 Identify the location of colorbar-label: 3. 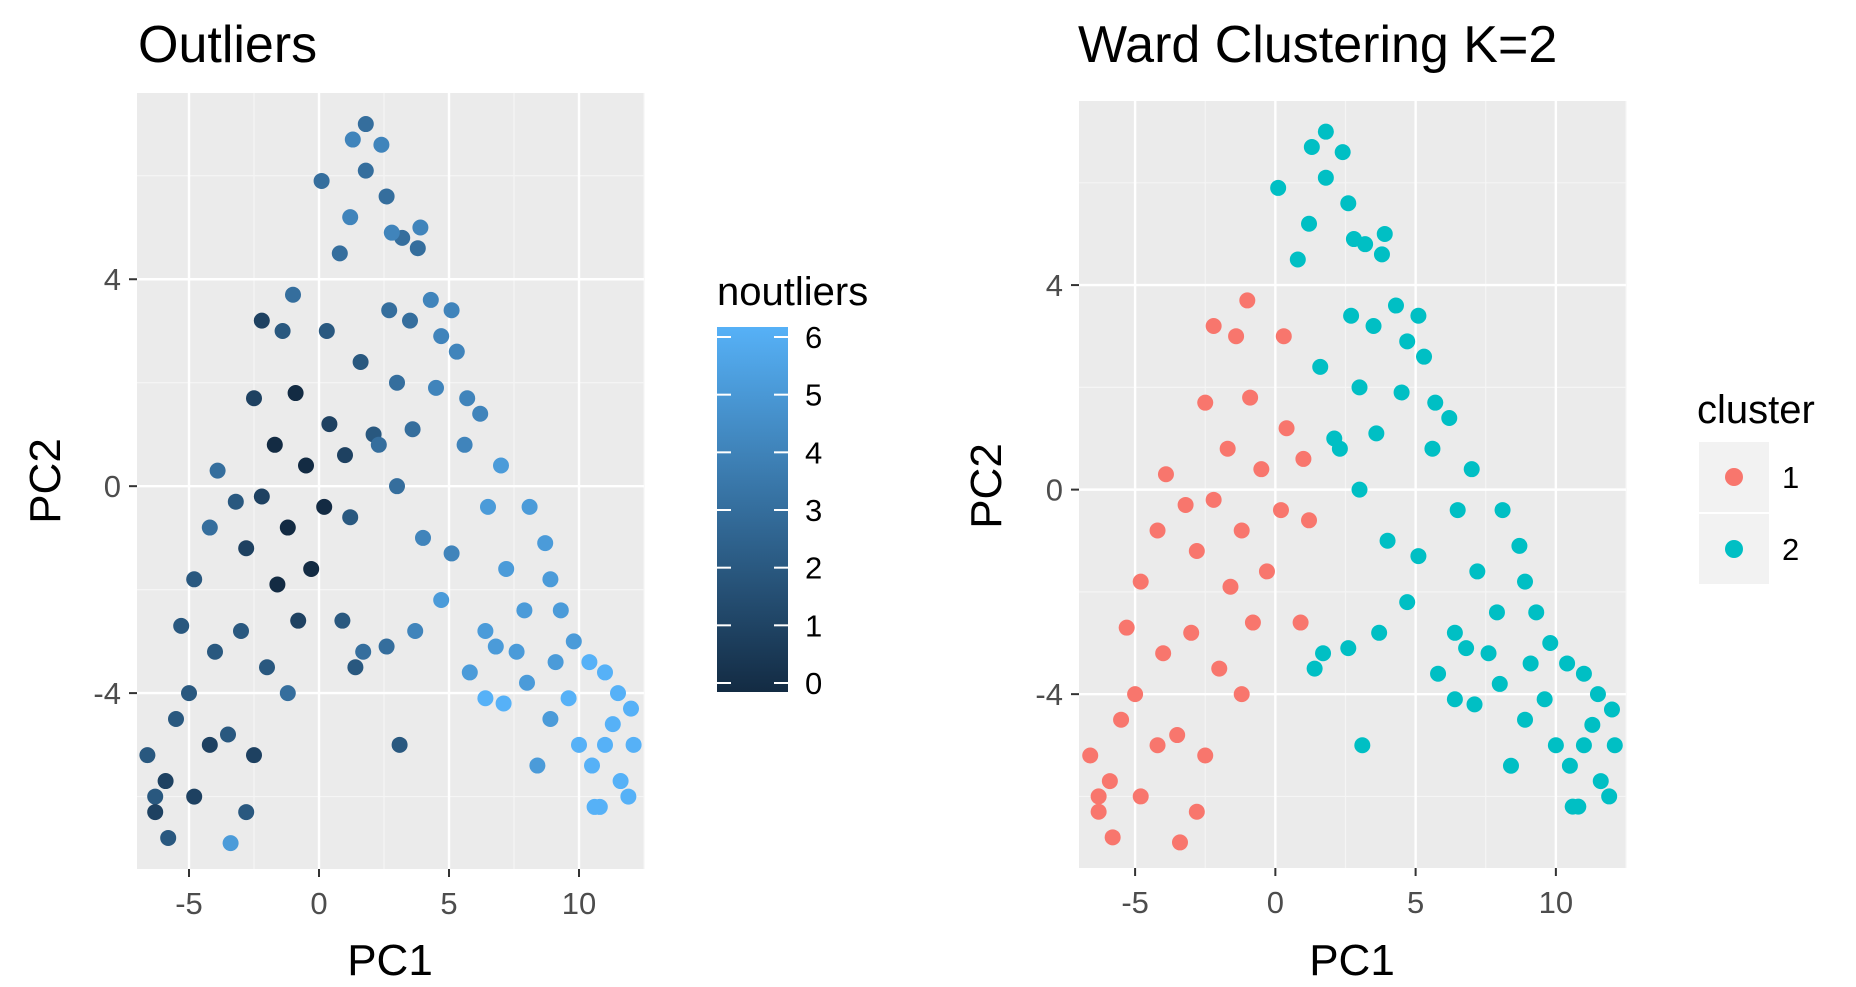
(813, 510).